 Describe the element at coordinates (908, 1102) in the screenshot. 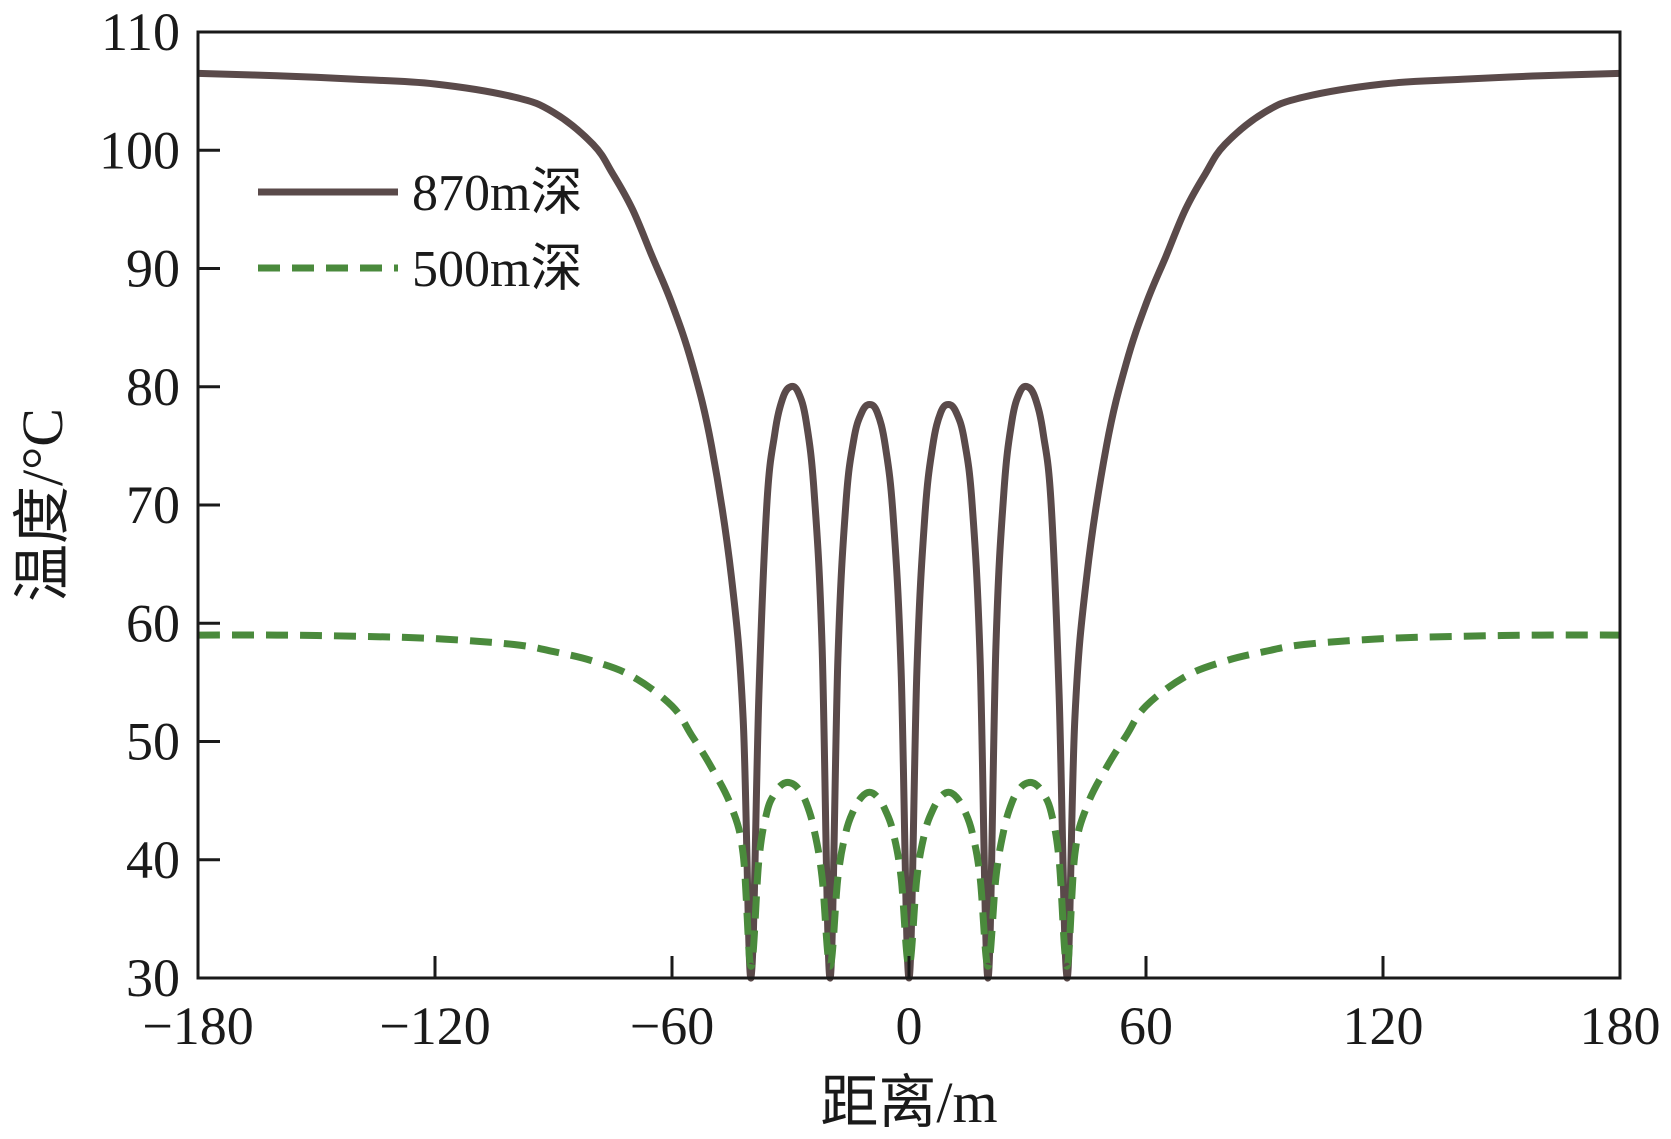

I see `x-axis-label: 距离/m` at that location.